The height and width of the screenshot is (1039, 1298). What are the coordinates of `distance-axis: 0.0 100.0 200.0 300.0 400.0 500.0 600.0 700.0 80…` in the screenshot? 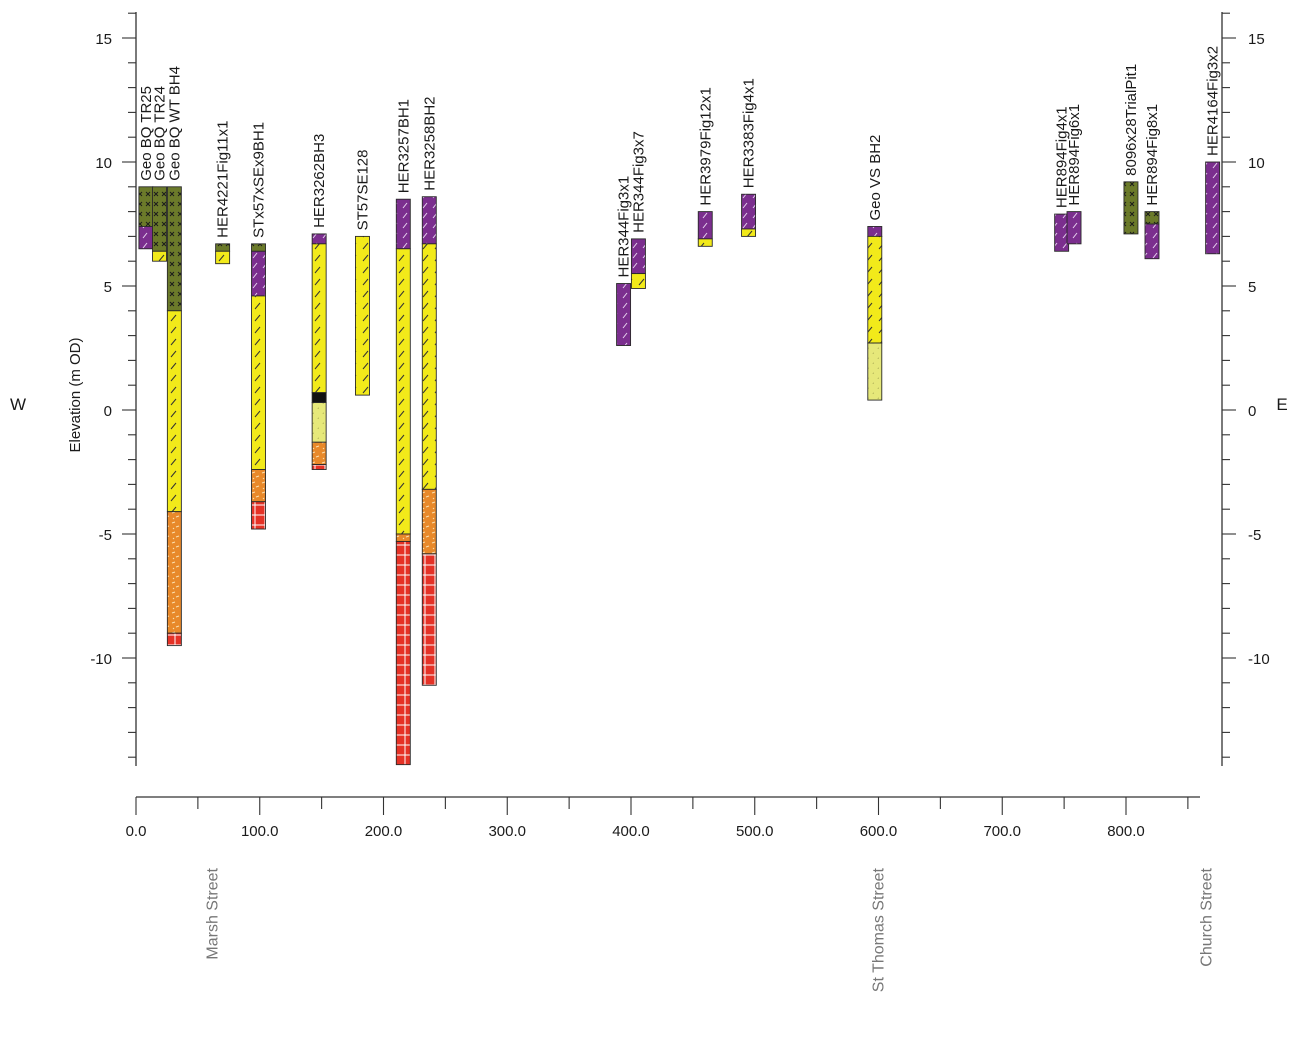 It's located at (663, 818).